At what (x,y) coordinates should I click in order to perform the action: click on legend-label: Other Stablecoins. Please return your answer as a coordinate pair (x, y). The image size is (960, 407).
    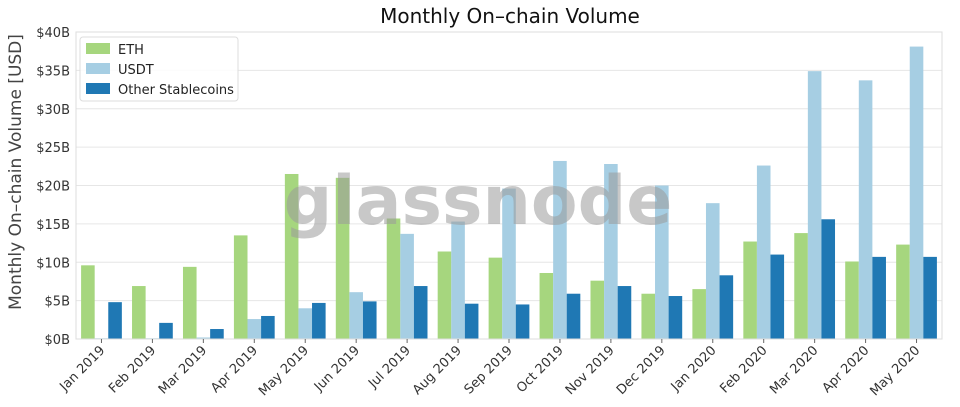
    Looking at the image, I should click on (176, 90).